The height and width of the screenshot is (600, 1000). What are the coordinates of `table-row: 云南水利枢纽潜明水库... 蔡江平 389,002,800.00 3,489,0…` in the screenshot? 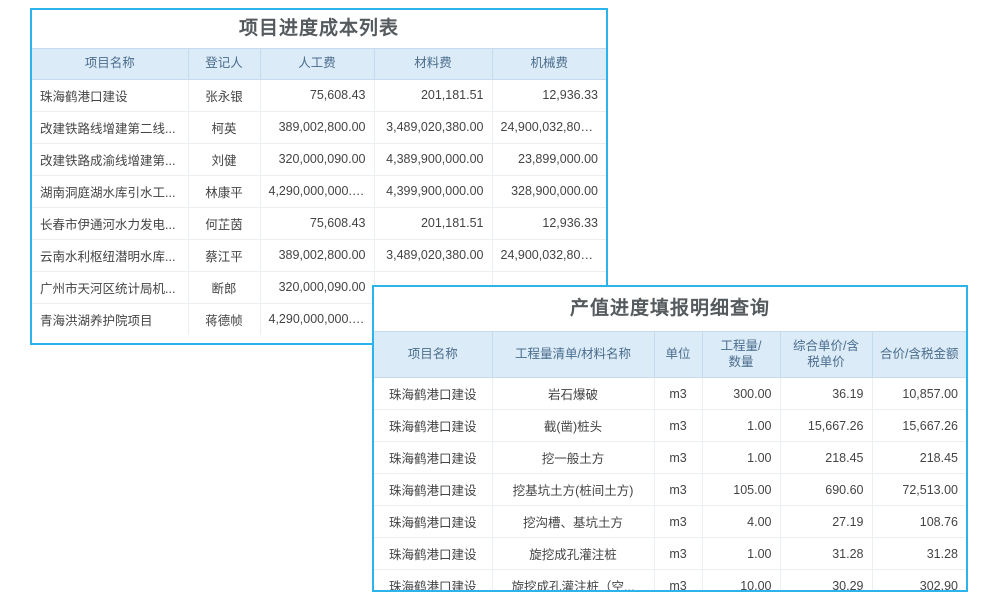 It's located at (319, 255).